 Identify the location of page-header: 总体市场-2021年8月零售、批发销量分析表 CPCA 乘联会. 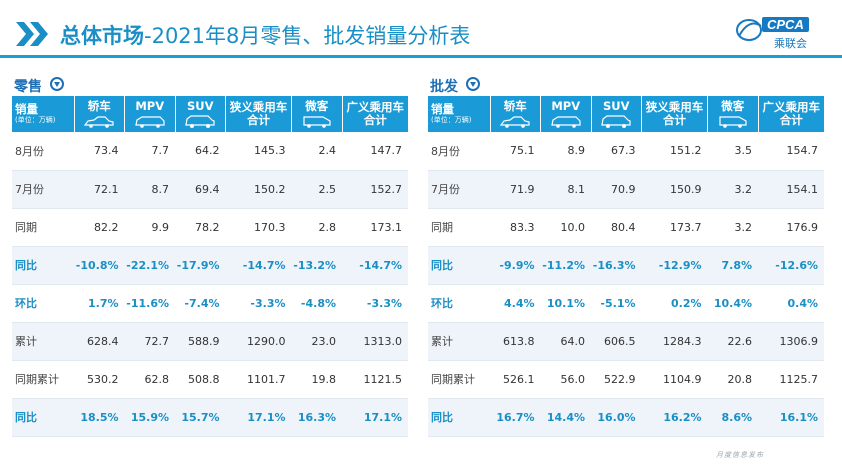
(421, 31).